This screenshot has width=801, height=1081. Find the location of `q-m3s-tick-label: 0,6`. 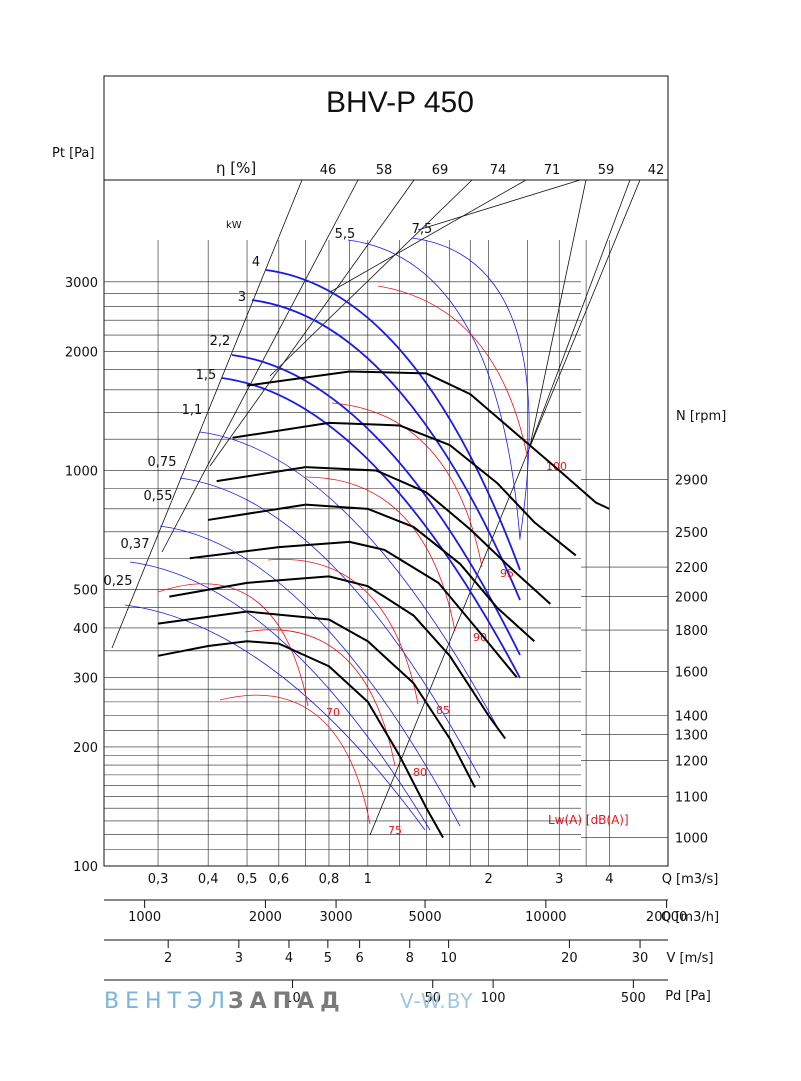

q-m3s-tick-label: 0,6 is located at coordinates (278, 879).